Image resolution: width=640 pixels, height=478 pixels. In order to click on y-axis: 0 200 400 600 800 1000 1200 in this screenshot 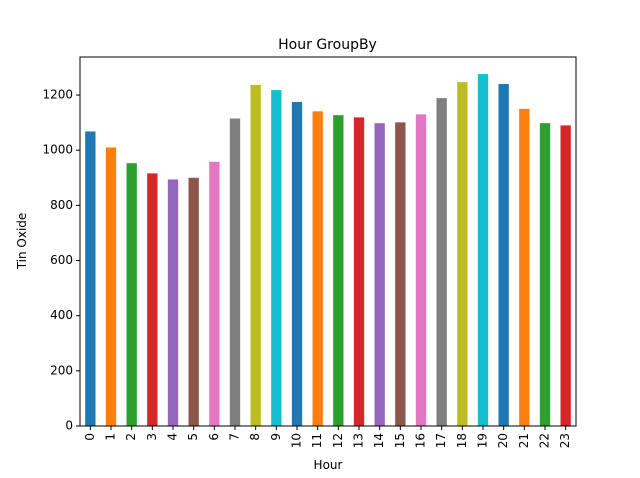, I will do `click(61, 260)`.